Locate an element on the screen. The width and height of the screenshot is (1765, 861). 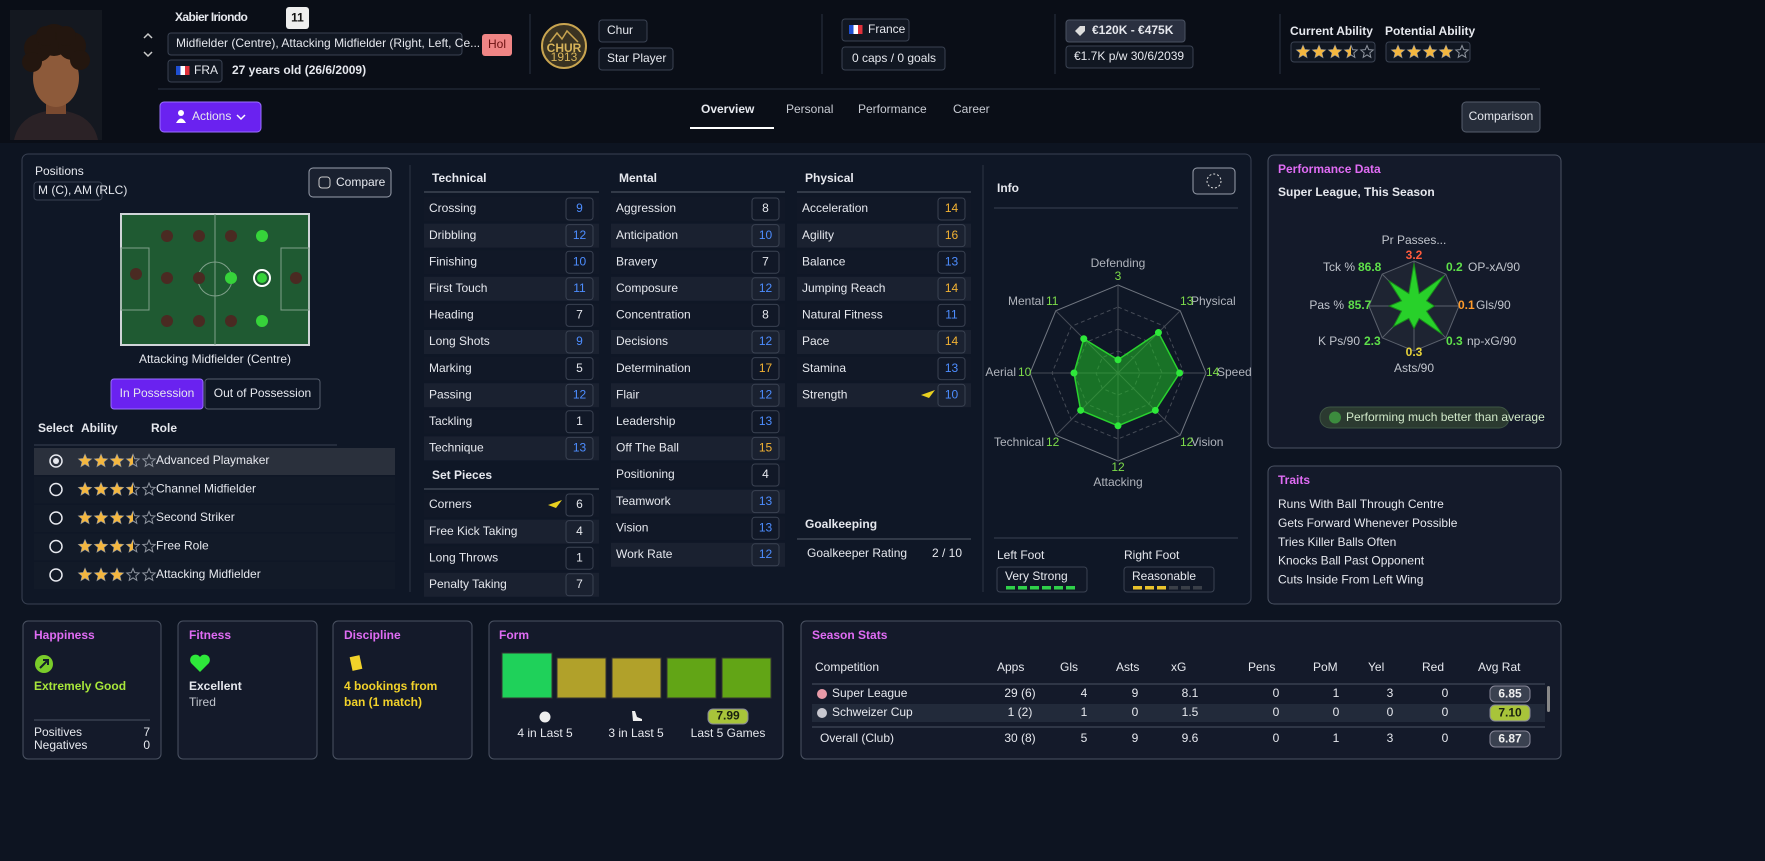
radar-value: 11 is located at coordinates (1052, 301).